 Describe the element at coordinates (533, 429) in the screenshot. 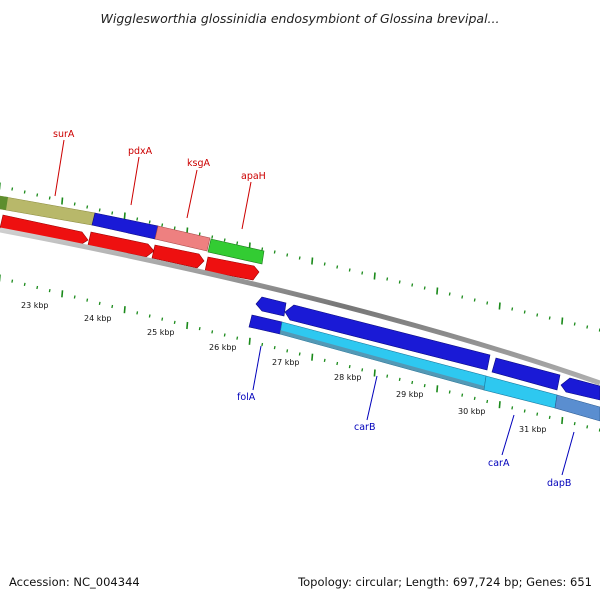

I see `kbp-label: 31 kbp` at that location.